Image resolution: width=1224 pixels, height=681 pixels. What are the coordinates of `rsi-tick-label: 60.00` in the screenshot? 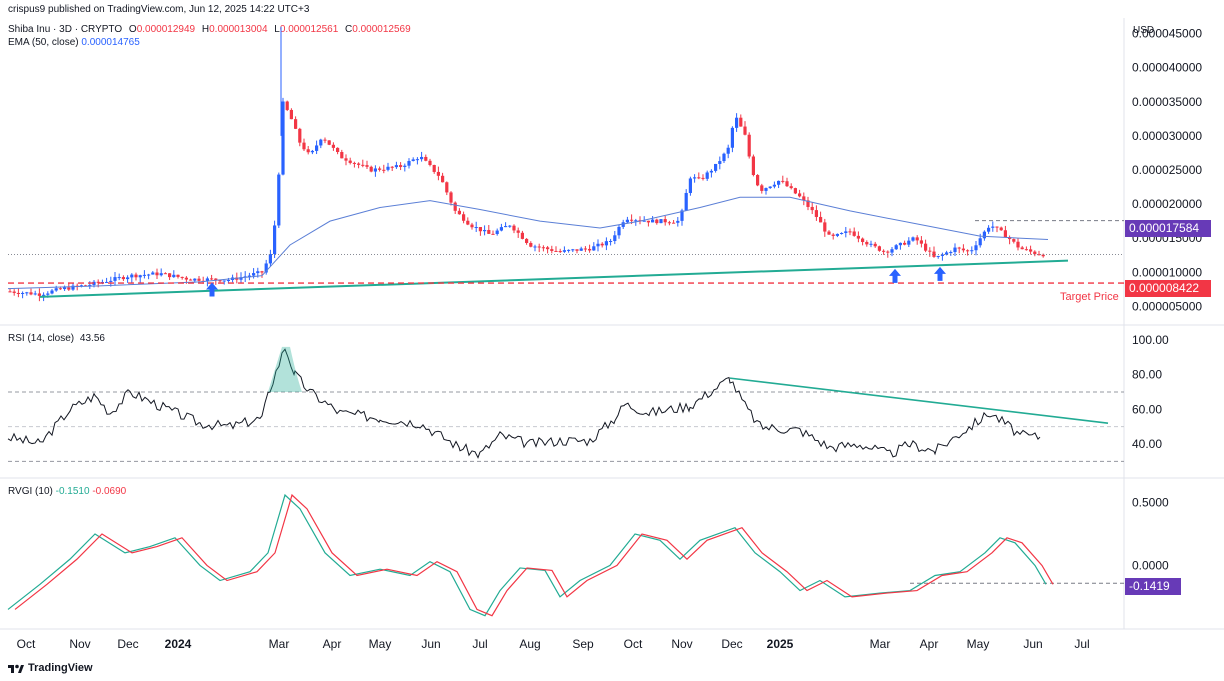 It's located at (1147, 409).